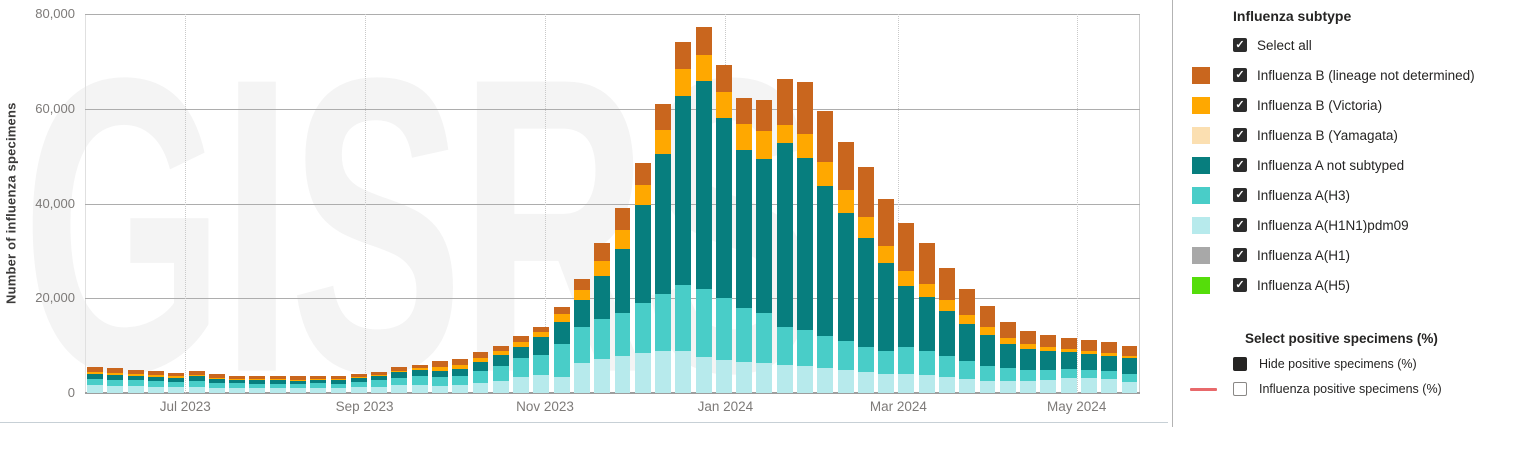  What do you see at coordinates (1344, 165) in the screenshot?
I see `legend-item-influenza-a-not-subtyped: ✓ Influenza A not subtyped` at bounding box center [1344, 165].